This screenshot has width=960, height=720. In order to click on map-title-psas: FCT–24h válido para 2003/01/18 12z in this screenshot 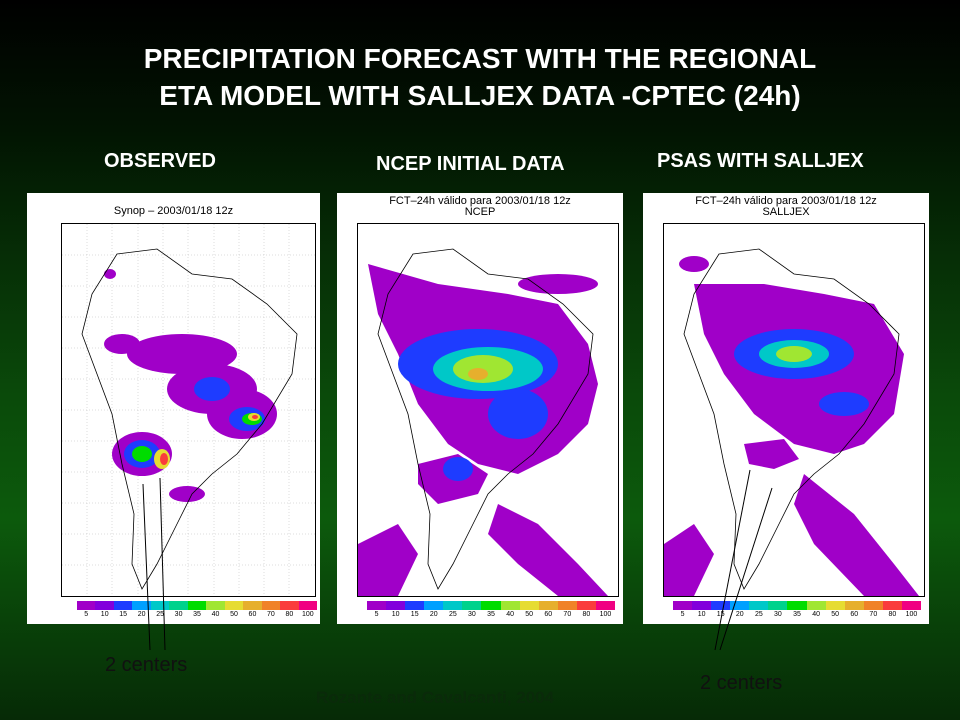, I will do `click(786, 201)`.